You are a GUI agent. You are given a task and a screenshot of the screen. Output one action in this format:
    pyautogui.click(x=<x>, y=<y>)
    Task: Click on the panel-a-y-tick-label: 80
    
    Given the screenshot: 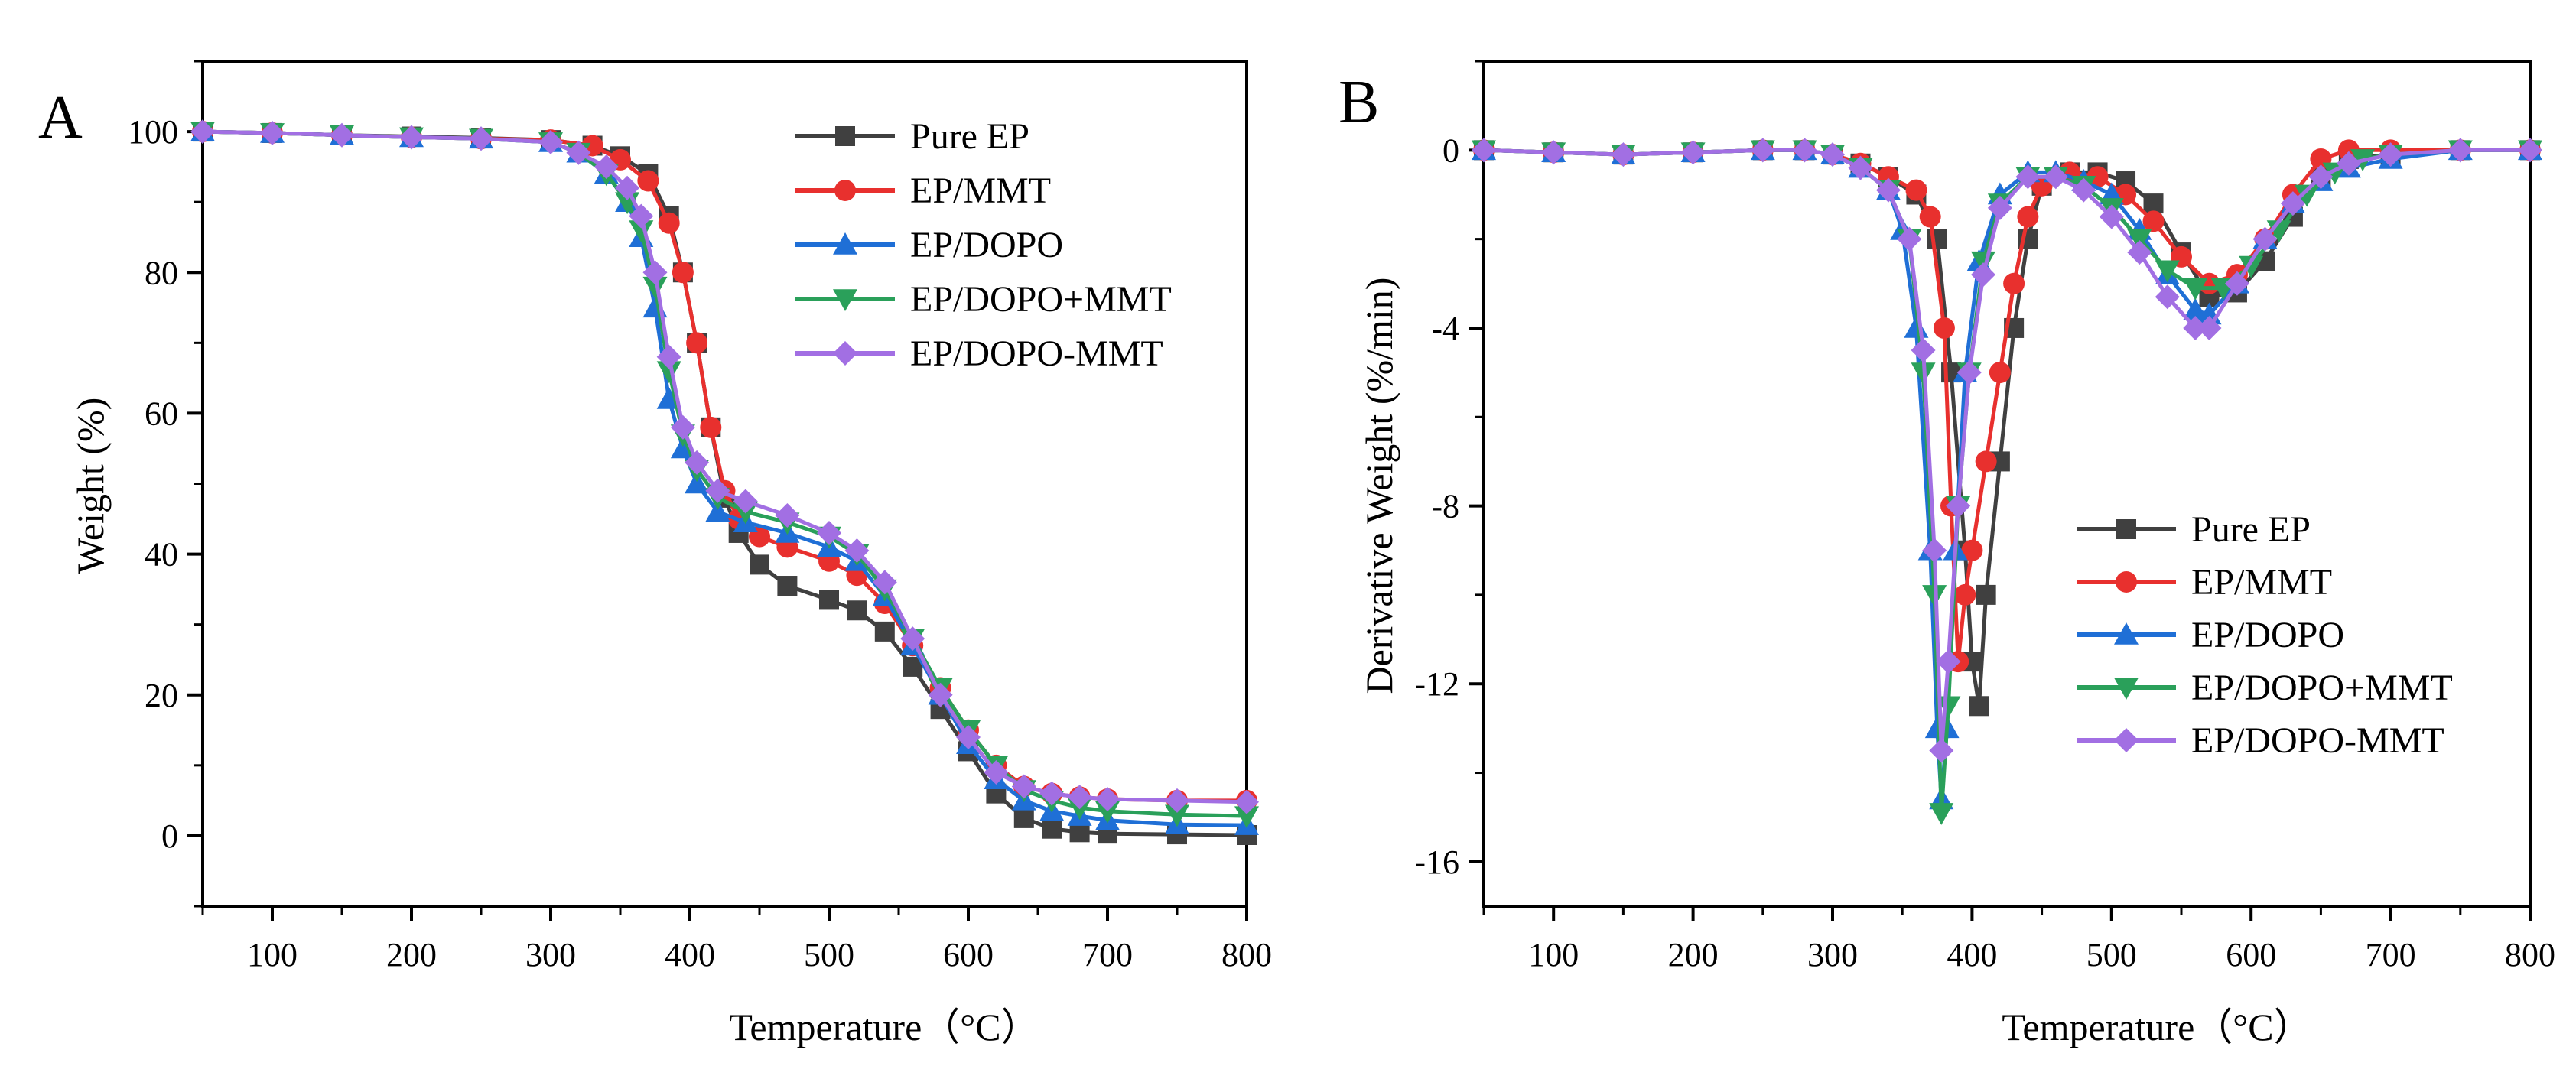 What is the action you would take?
    pyautogui.click(x=161, y=272)
    